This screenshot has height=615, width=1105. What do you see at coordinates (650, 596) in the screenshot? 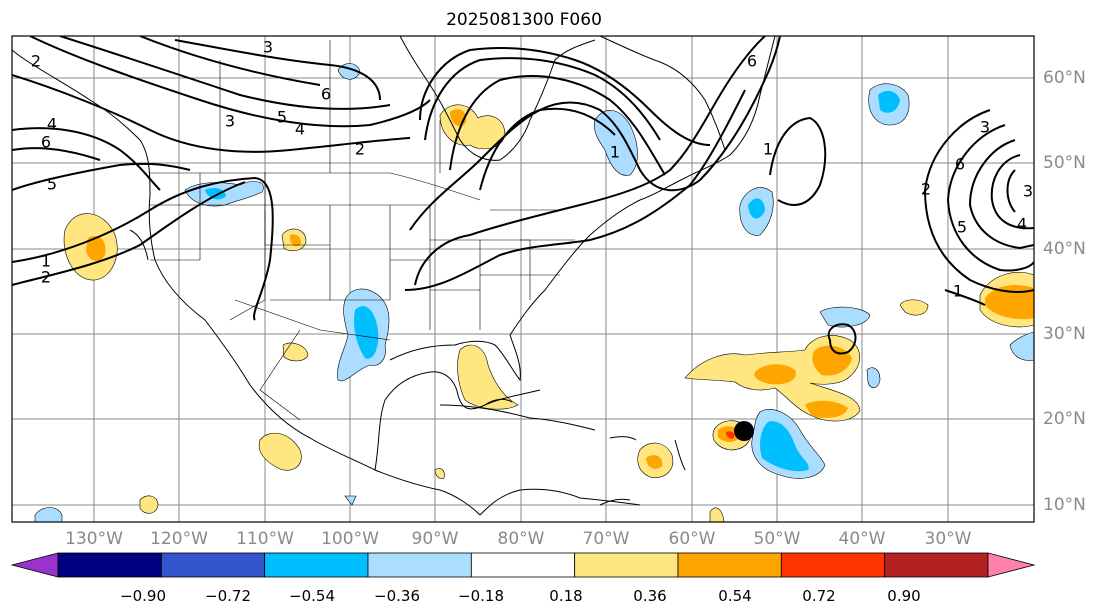
I see `colorbar-tick-label: 0.36` at bounding box center [650, 596].